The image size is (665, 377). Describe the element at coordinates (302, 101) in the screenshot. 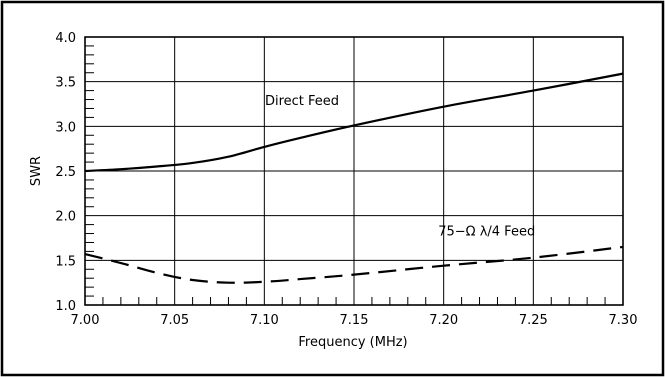

I see `direct-feed-label: Direct Feed` at that location.